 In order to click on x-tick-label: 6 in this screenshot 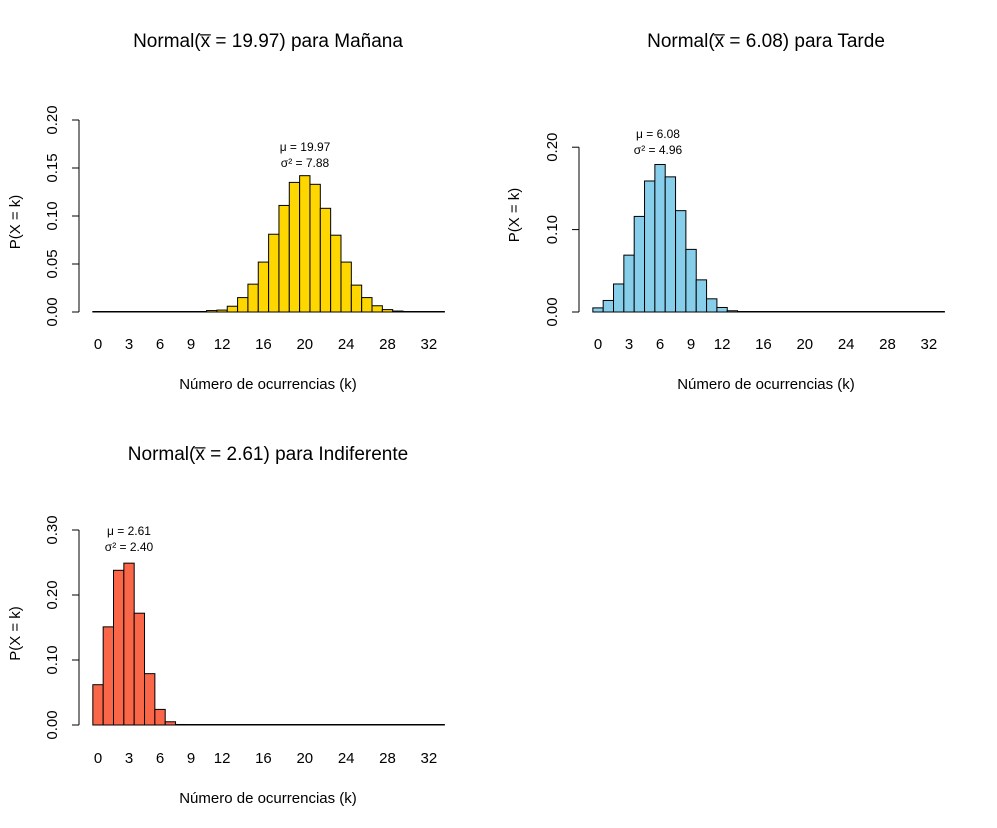, I will do `click(660, 344)`.